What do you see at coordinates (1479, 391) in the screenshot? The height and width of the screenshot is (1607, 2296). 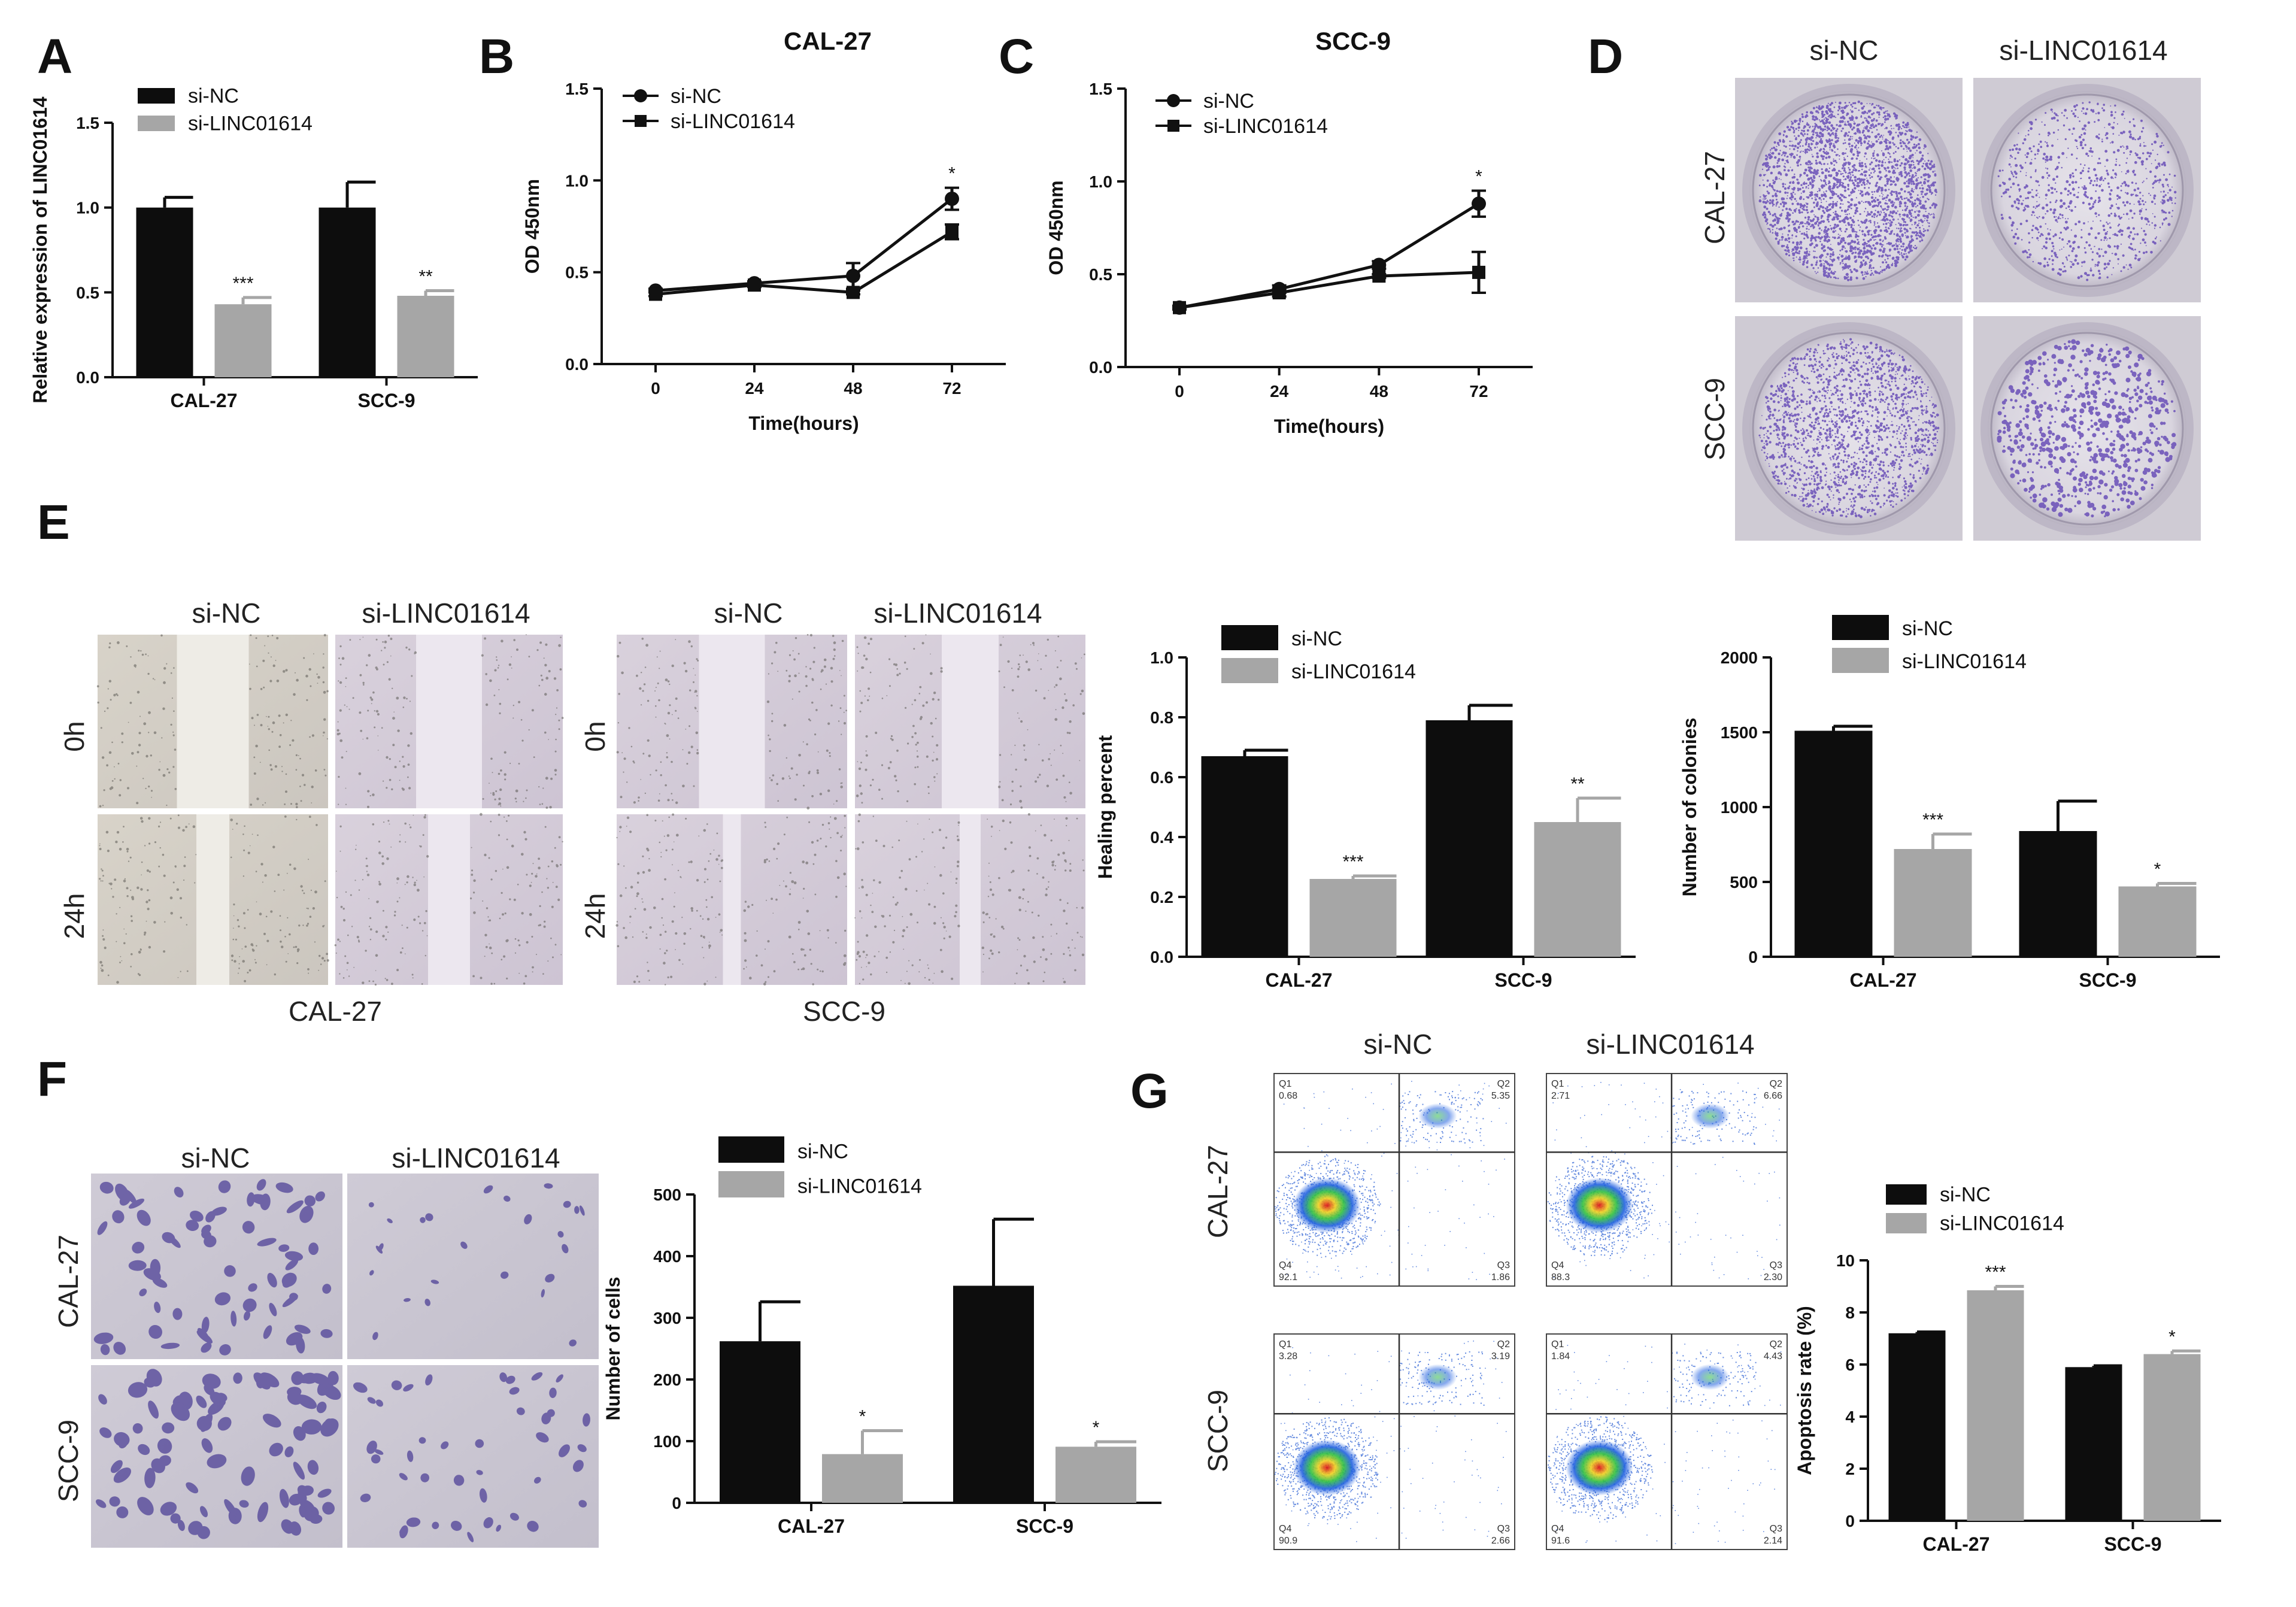 I see `x-tick-label: 72` at bounding box center [1479, 391].